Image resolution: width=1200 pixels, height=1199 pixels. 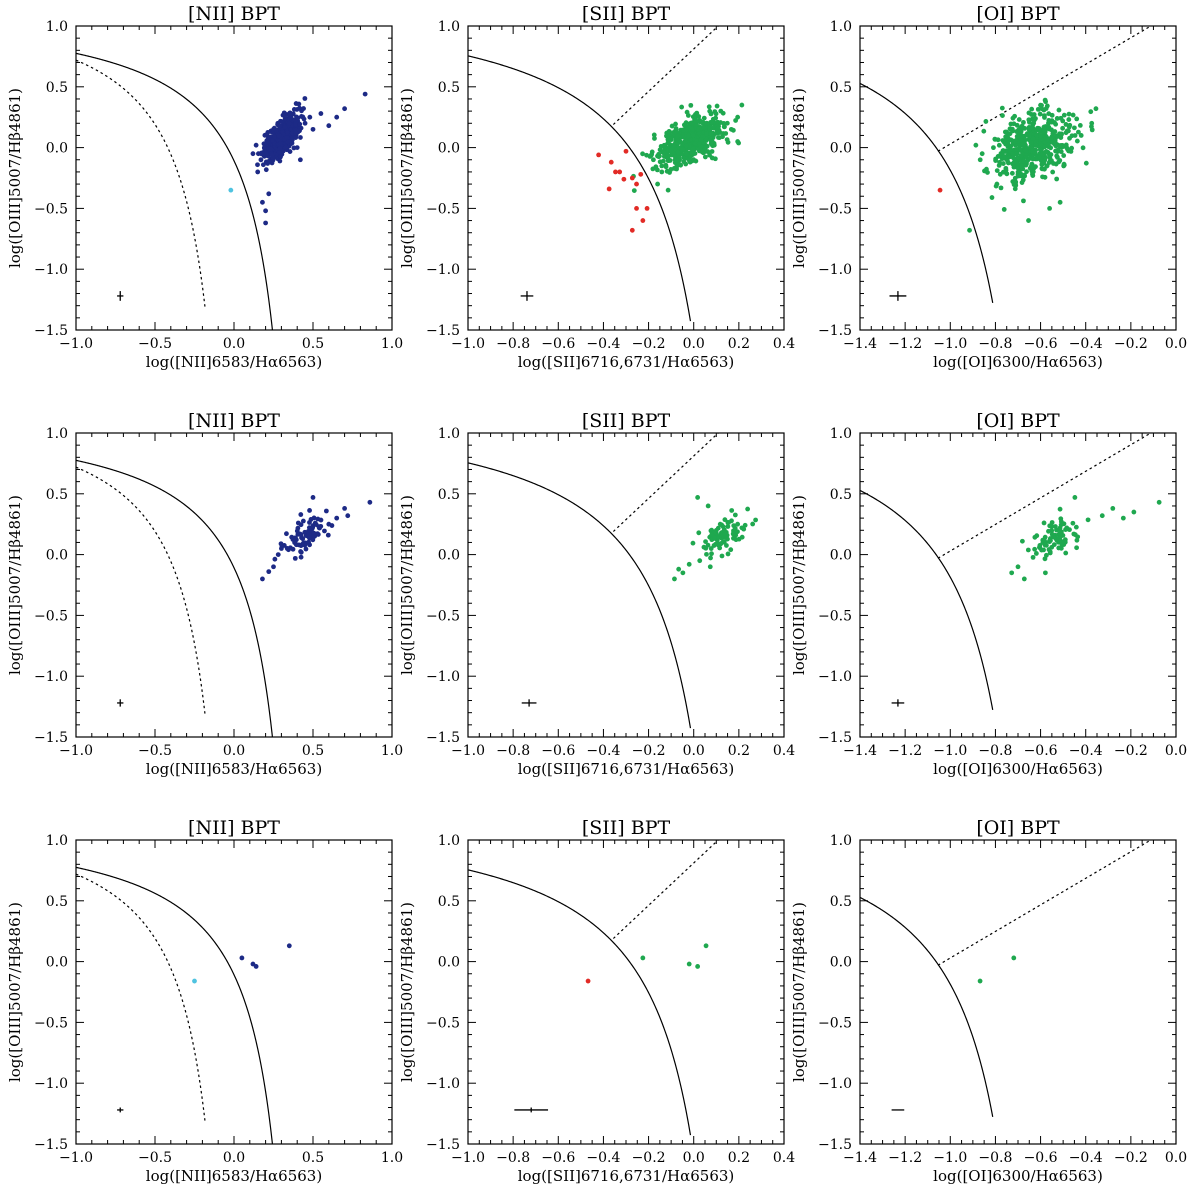 I want to click on kauffmann-curve, so click(x=141, y=183).